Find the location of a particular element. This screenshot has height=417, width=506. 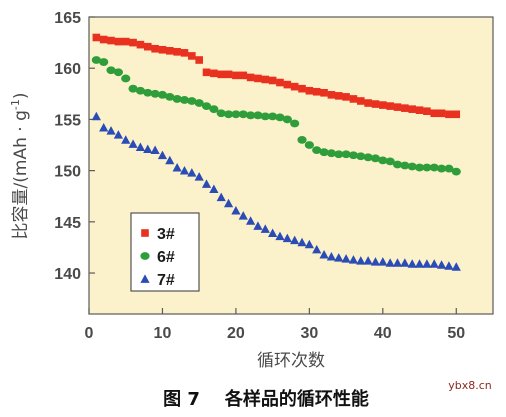

x-tick-label: 40 is located at coordinates (383, 333).